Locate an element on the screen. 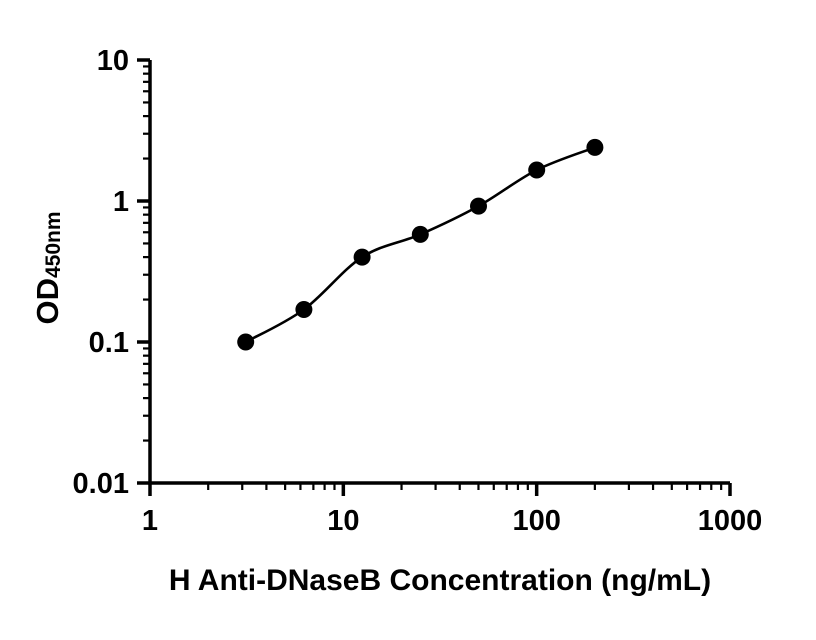  y-axis-label: OD 450nm is located at coordinates (48, 268).